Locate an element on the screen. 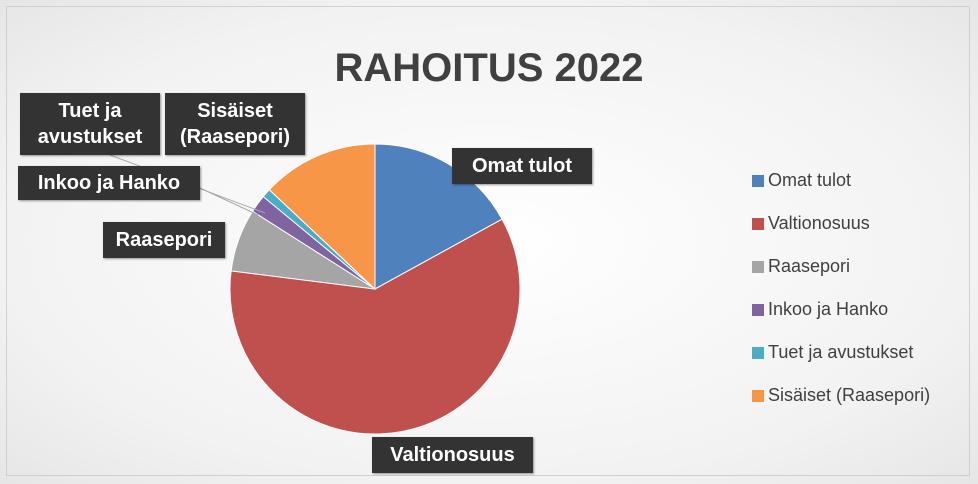 Image resolution: width=978 pixels, height=484 pixels. legend-label: Tuet ja avustukset is located at coordinates (841, 352).